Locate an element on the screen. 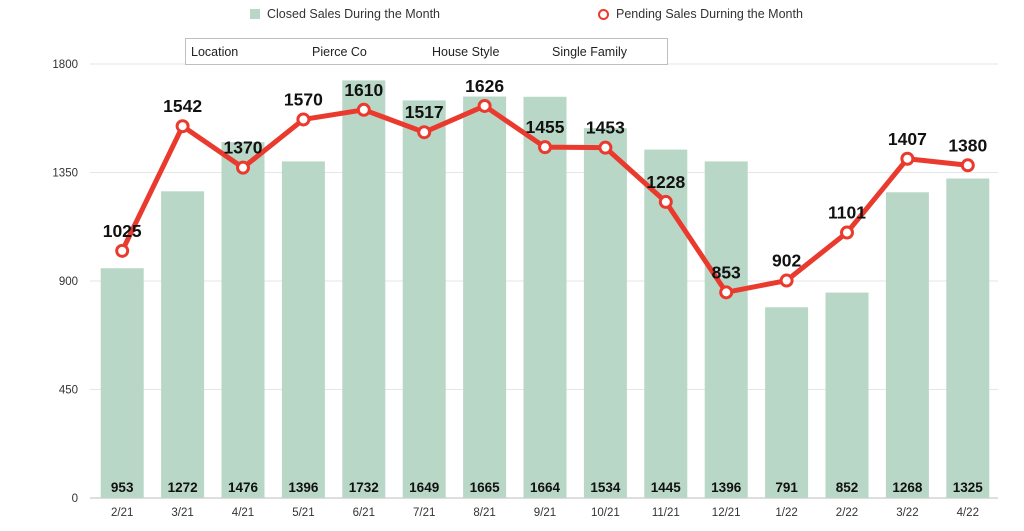 This screenshot has width=1024, height=531. x-tick-label: 10/21 is located at coordinates (605, 513).